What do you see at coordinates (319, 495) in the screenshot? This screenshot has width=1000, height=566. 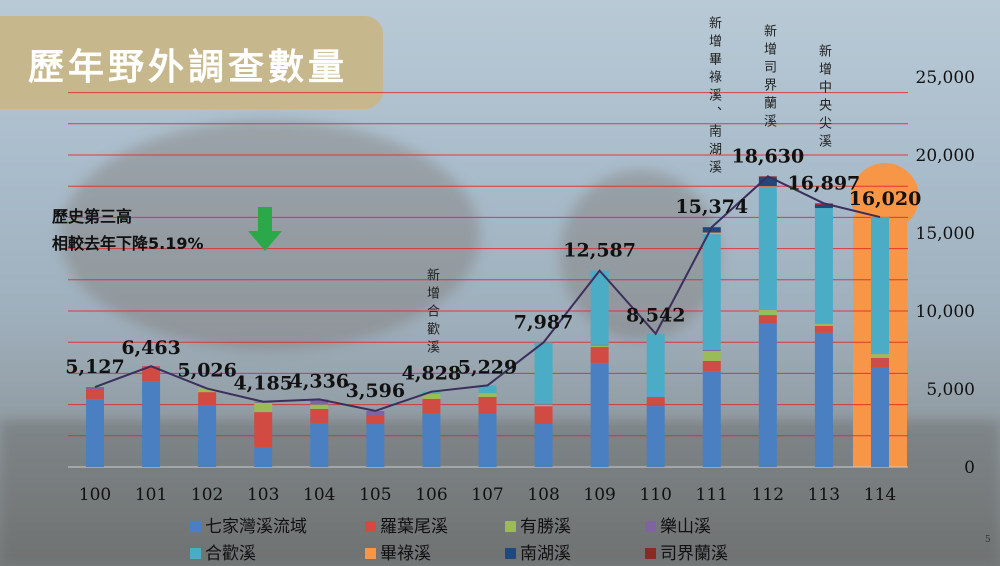 I see `x-tick-label: 104` at bounding box center [319, 495].